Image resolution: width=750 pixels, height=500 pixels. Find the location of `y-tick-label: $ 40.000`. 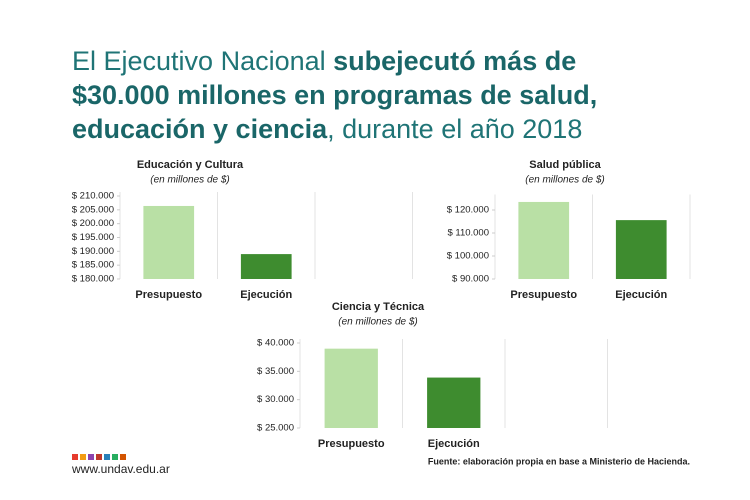

y-tick-label: $ 40.000 is located at coordinates (275, 343).